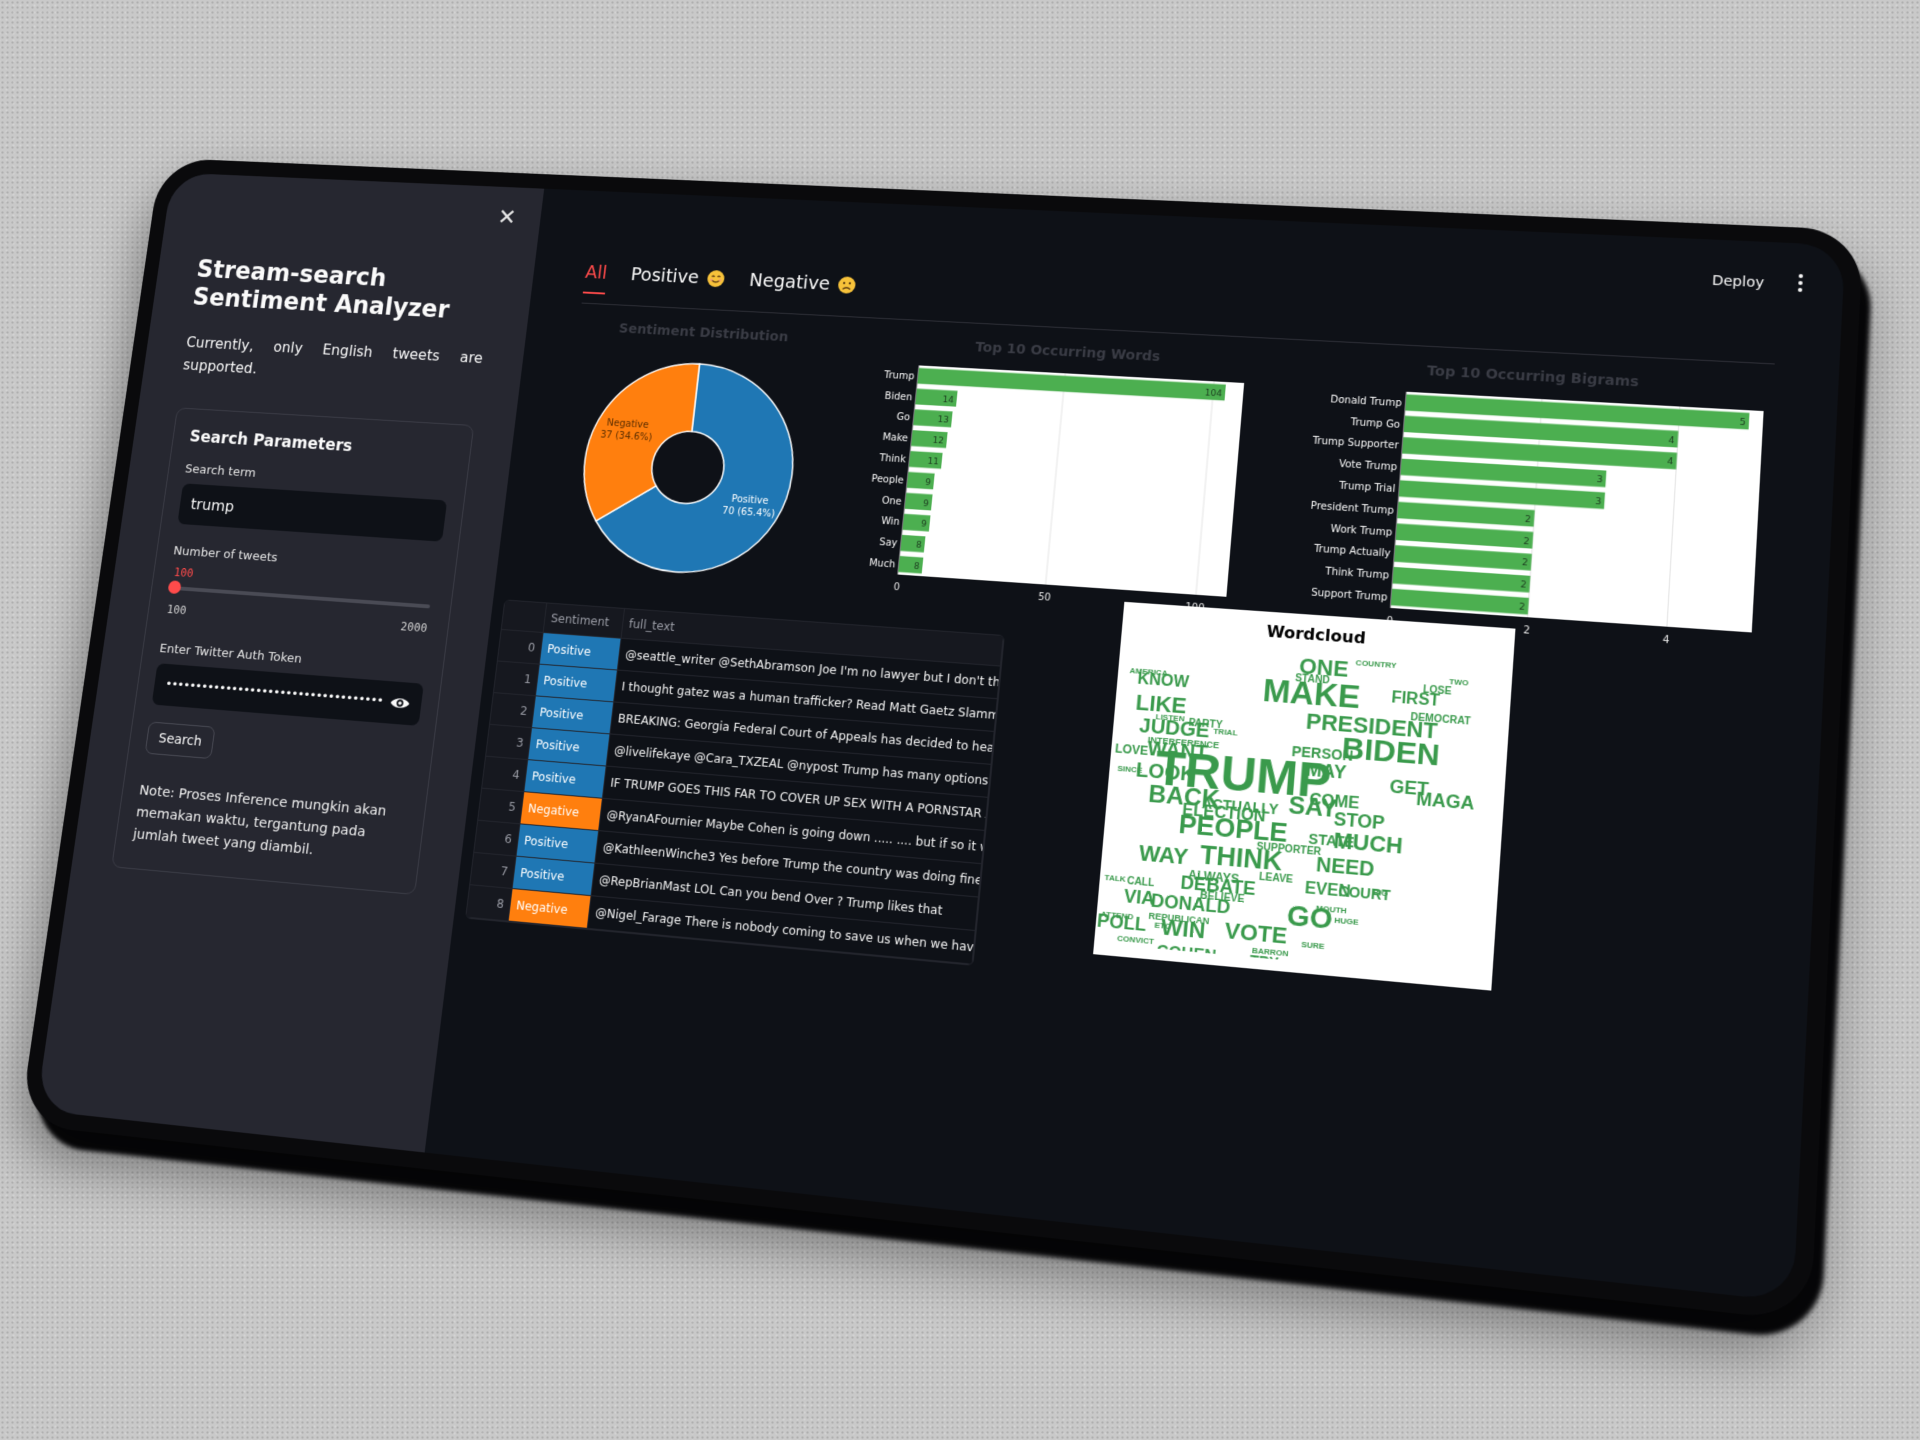 The height and width of the screenshot is (1440, 1920). Describe the element at coordinates (1359, 821) in the screenshot. I see `wordcloud-word: STOP` at that location.